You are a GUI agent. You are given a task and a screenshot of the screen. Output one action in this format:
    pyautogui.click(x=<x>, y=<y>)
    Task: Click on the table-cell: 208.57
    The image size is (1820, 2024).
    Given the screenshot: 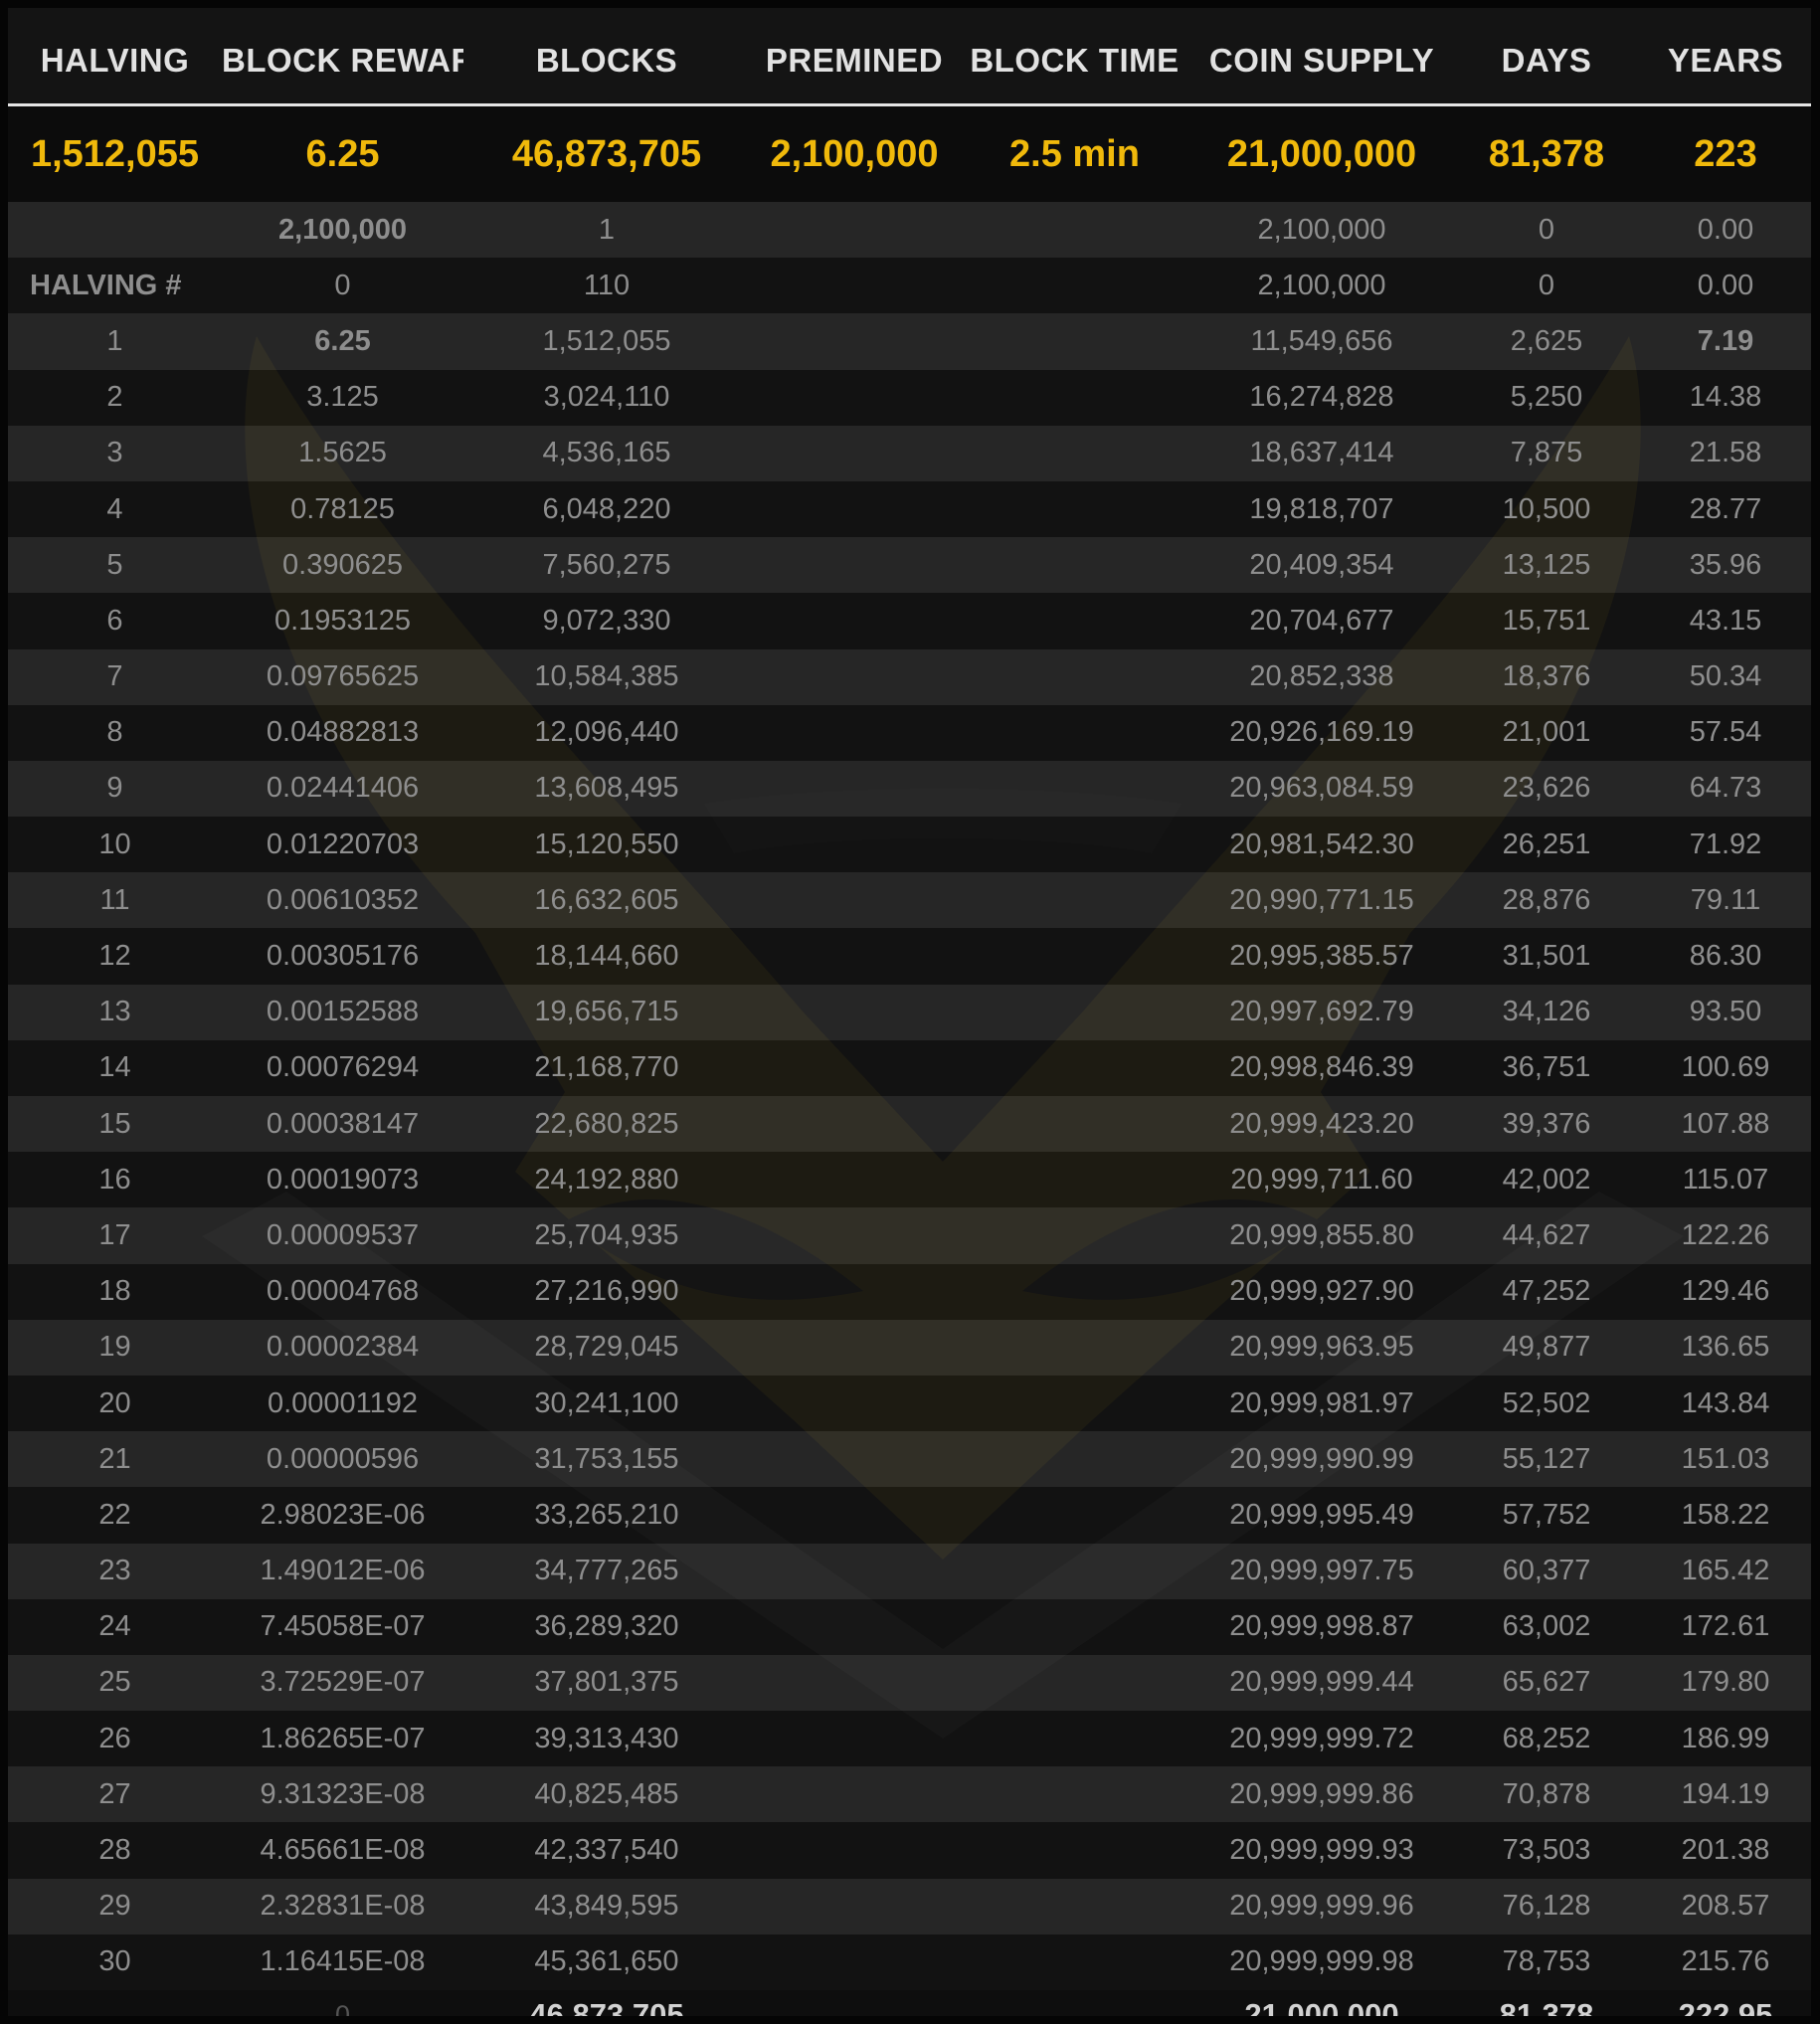 What is the action you would take?
    pyautogui.click(x=1725, y=1906)
    